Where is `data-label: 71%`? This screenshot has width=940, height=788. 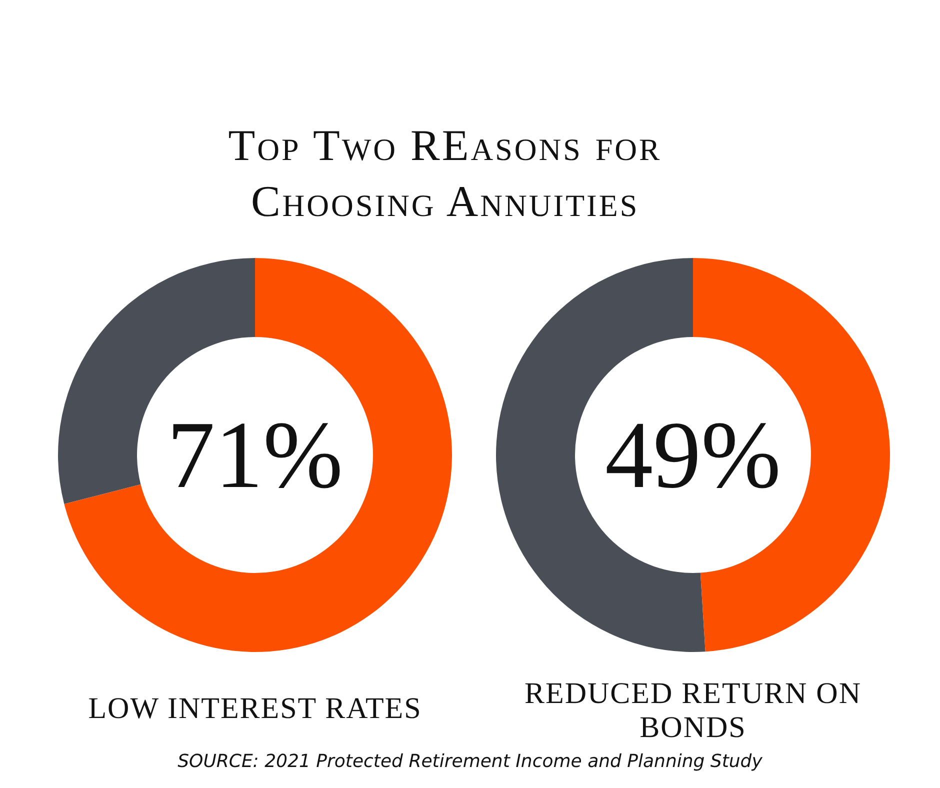 data-label: 71% is located at coordinates (255, 454).